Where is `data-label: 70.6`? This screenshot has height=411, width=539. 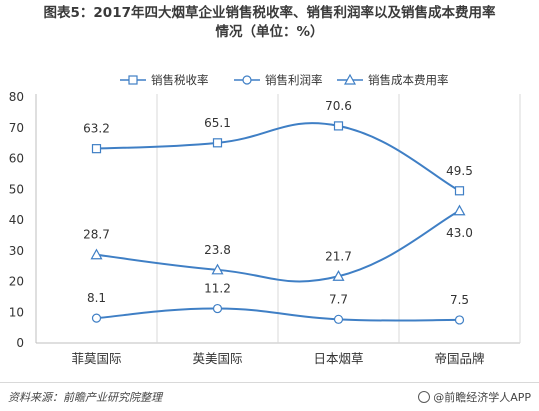
data-label: 70.6 is located at coordinates (338, 106).